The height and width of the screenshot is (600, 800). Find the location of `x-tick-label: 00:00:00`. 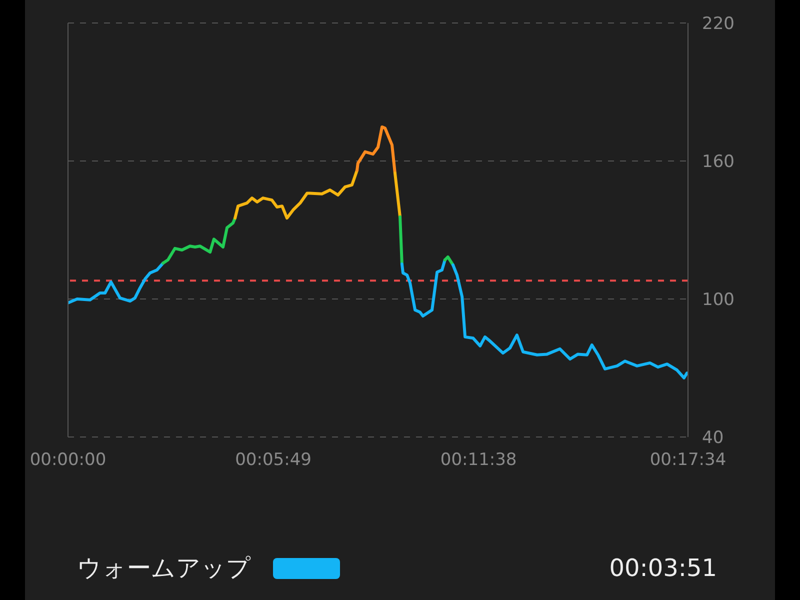

x-tick-label: 00:00:00 is located at coordinates (68, 460).